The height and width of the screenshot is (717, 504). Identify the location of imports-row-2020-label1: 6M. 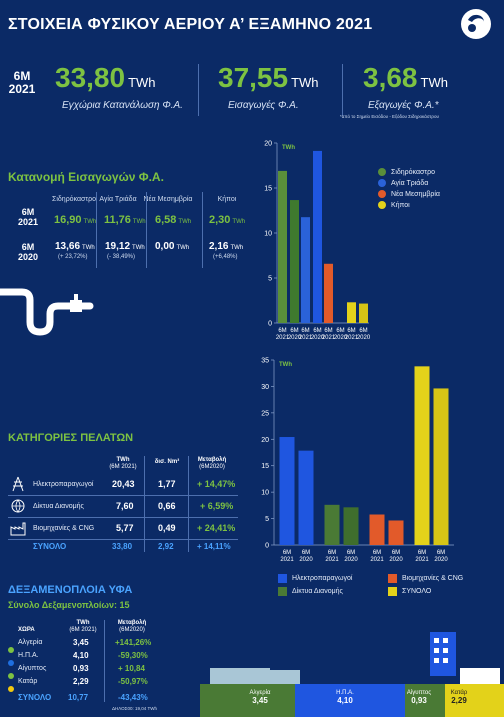
(28, 247).